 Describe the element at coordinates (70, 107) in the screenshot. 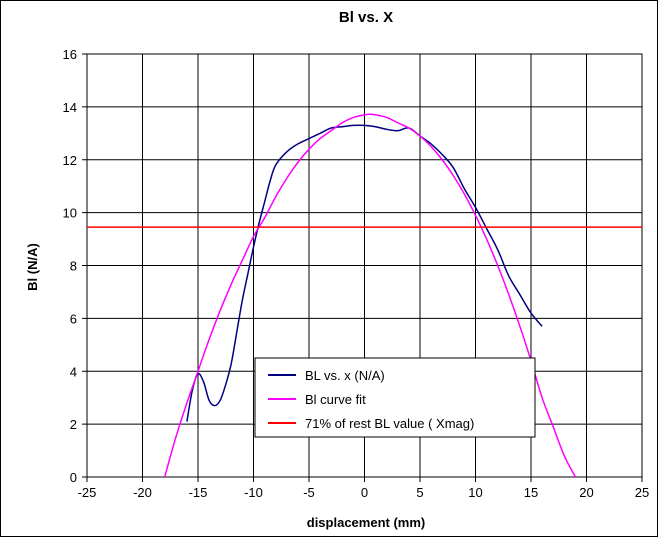

I see `y-tick-label: 14` at that location.